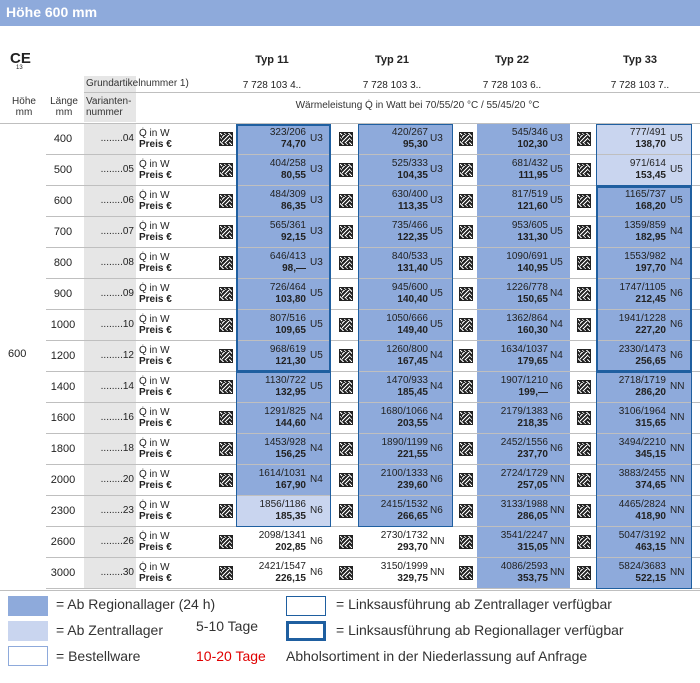 The height and width of the screenshot is (683, 700). Describe the element at coordinates (392, 60) in the screenshot. I see `type-21-header: Typ 21` at that location.